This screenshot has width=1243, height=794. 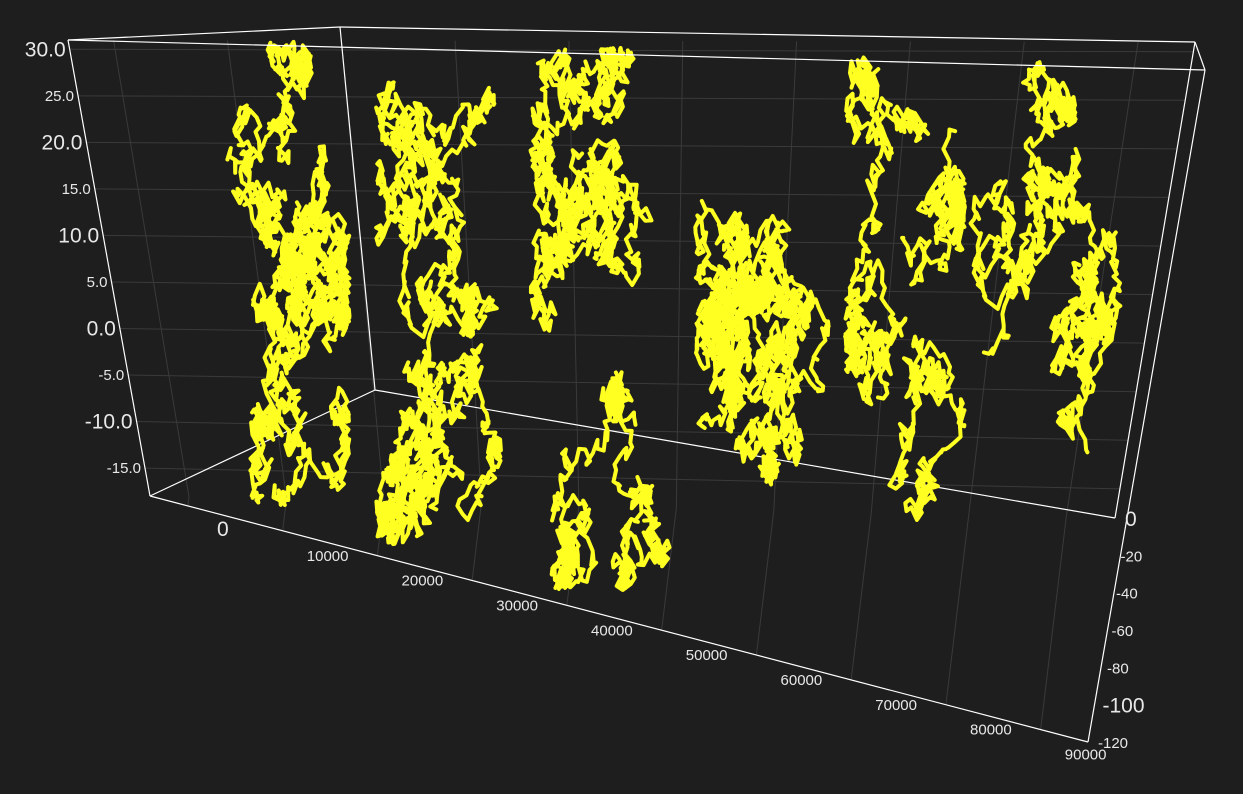 What do you see at coordinates (1118, 668) in the screenshot?
I see `z-tick-label: -80` at bounding box center [1118, 668].